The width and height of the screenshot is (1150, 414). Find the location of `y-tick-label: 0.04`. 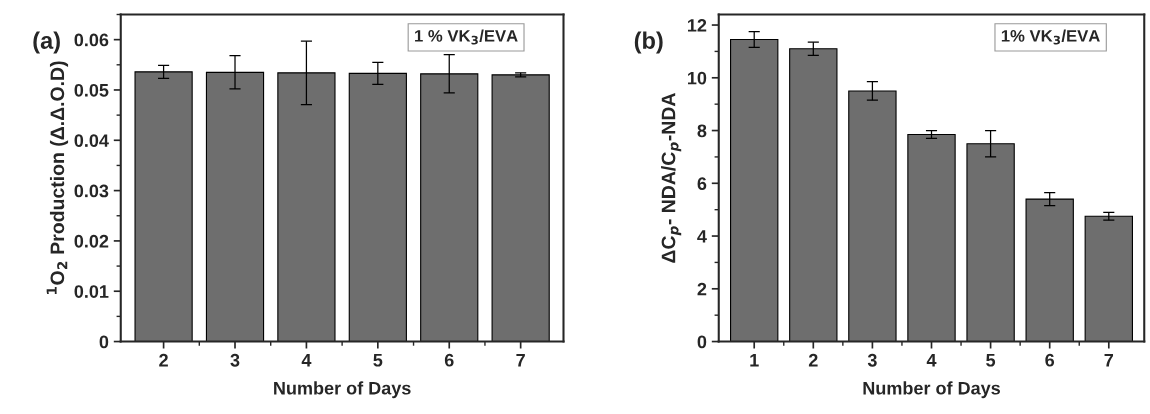

y-tick-label: 0.04 is located at coordinates (91, 140).